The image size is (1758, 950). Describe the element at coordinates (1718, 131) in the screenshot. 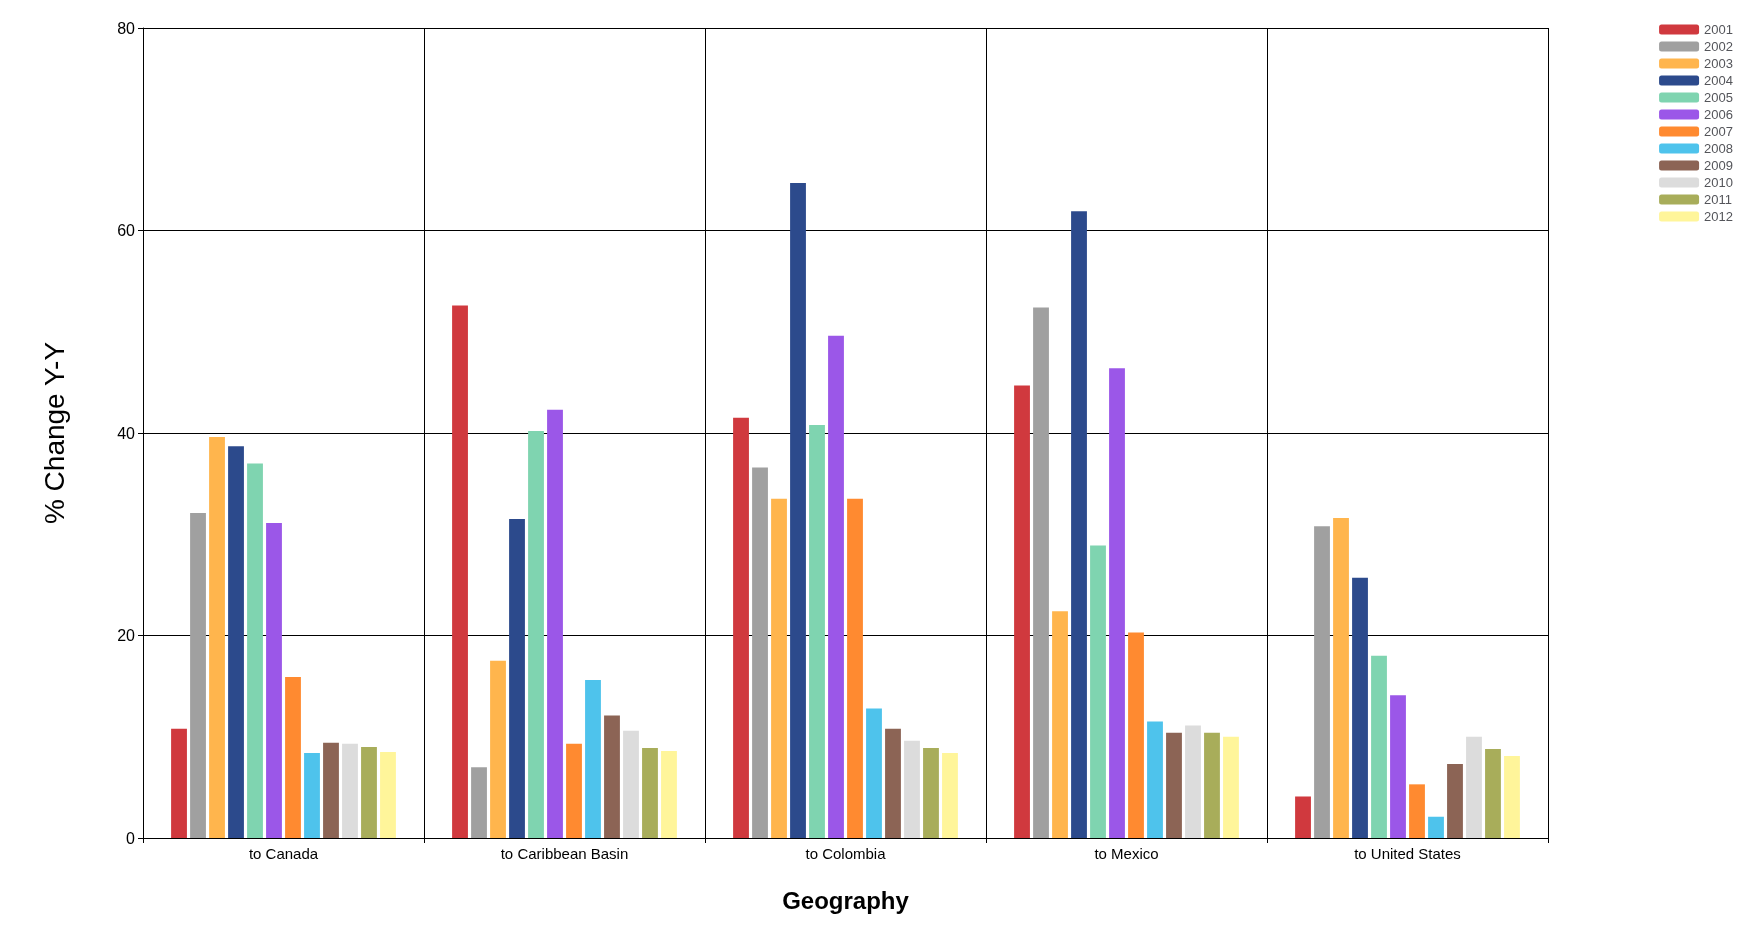

I see `legend-label: 2007` at that location.